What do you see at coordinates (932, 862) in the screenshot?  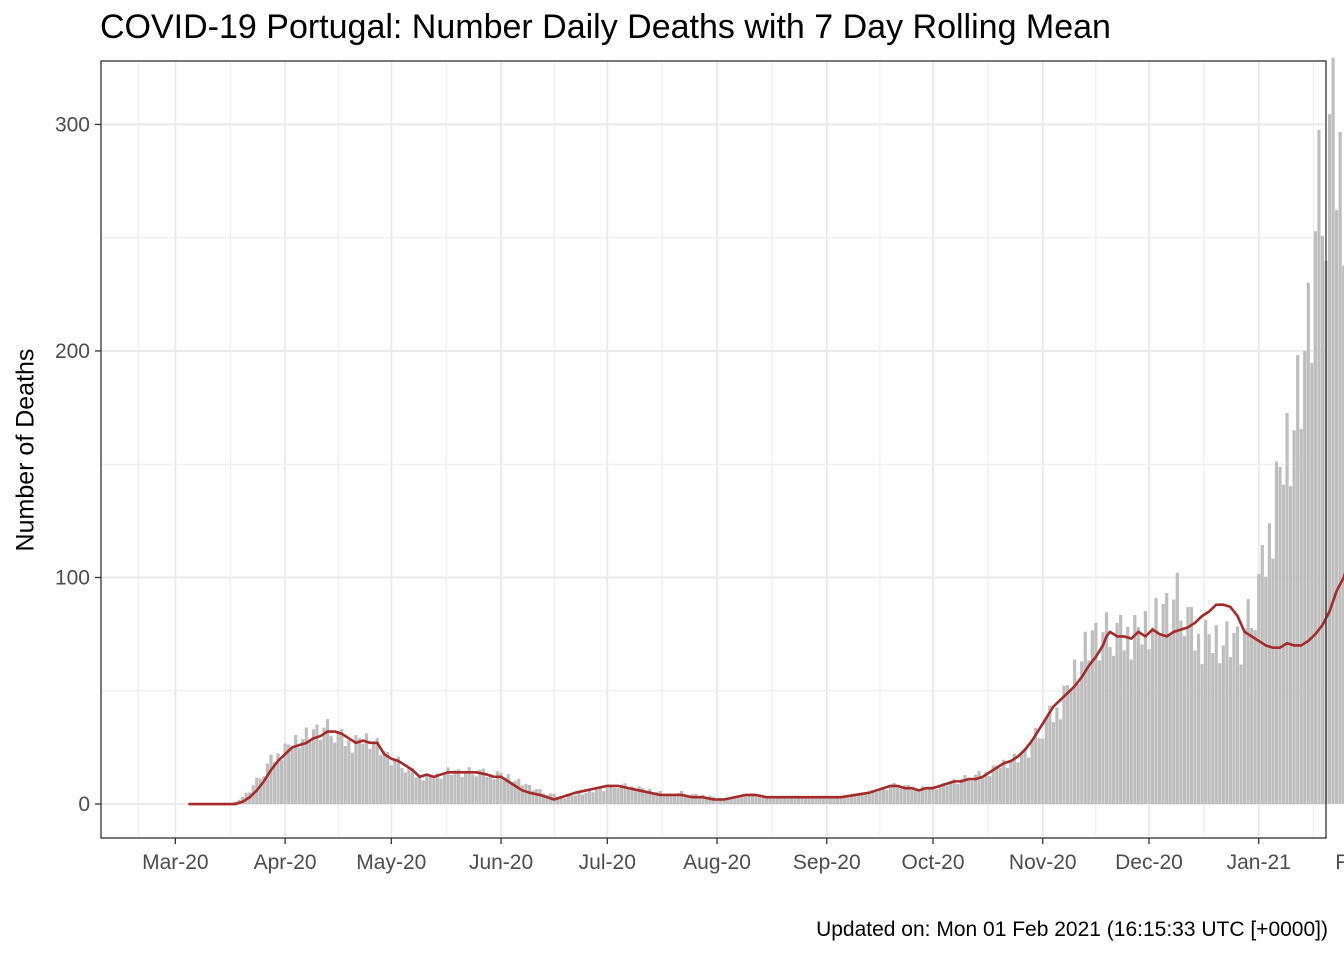 I see `x-tick-label: Oct-20` at bounding box center [932, 862].